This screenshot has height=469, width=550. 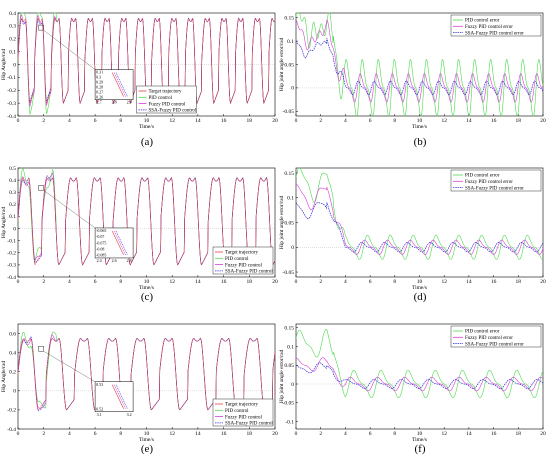 What do you see at coordinates (519, 121) in the screenshot?
I see `x-tick-label: 18` at bounding box center [519, 121].